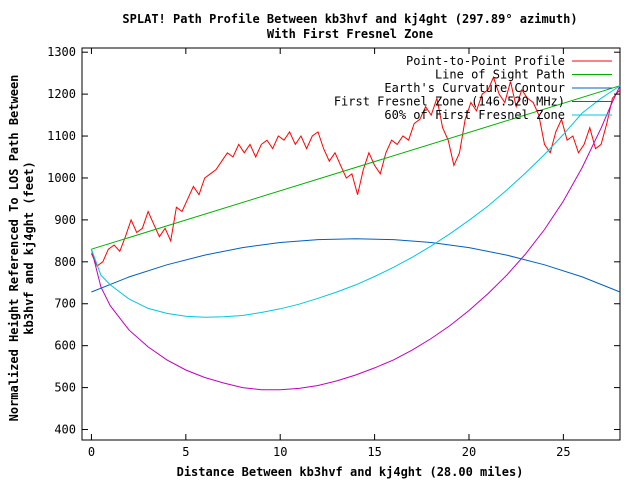 The height and width of the screenshot is (485, 640). What do you see at coordinates (474, 115) in the screenshot?
I see `legend-label: 60% of First Fresnel Zone` at bounding box center [474, 115].